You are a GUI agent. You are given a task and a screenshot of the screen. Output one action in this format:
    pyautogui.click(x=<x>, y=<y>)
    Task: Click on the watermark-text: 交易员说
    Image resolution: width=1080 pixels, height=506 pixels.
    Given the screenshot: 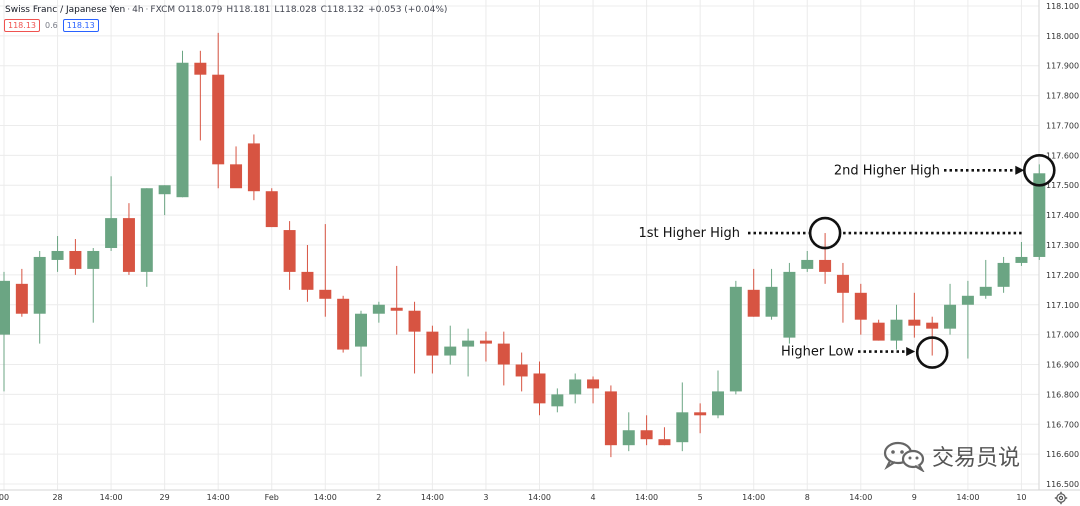 What is the action you would take?
    pyautogui.click(x=976, y=458)
    